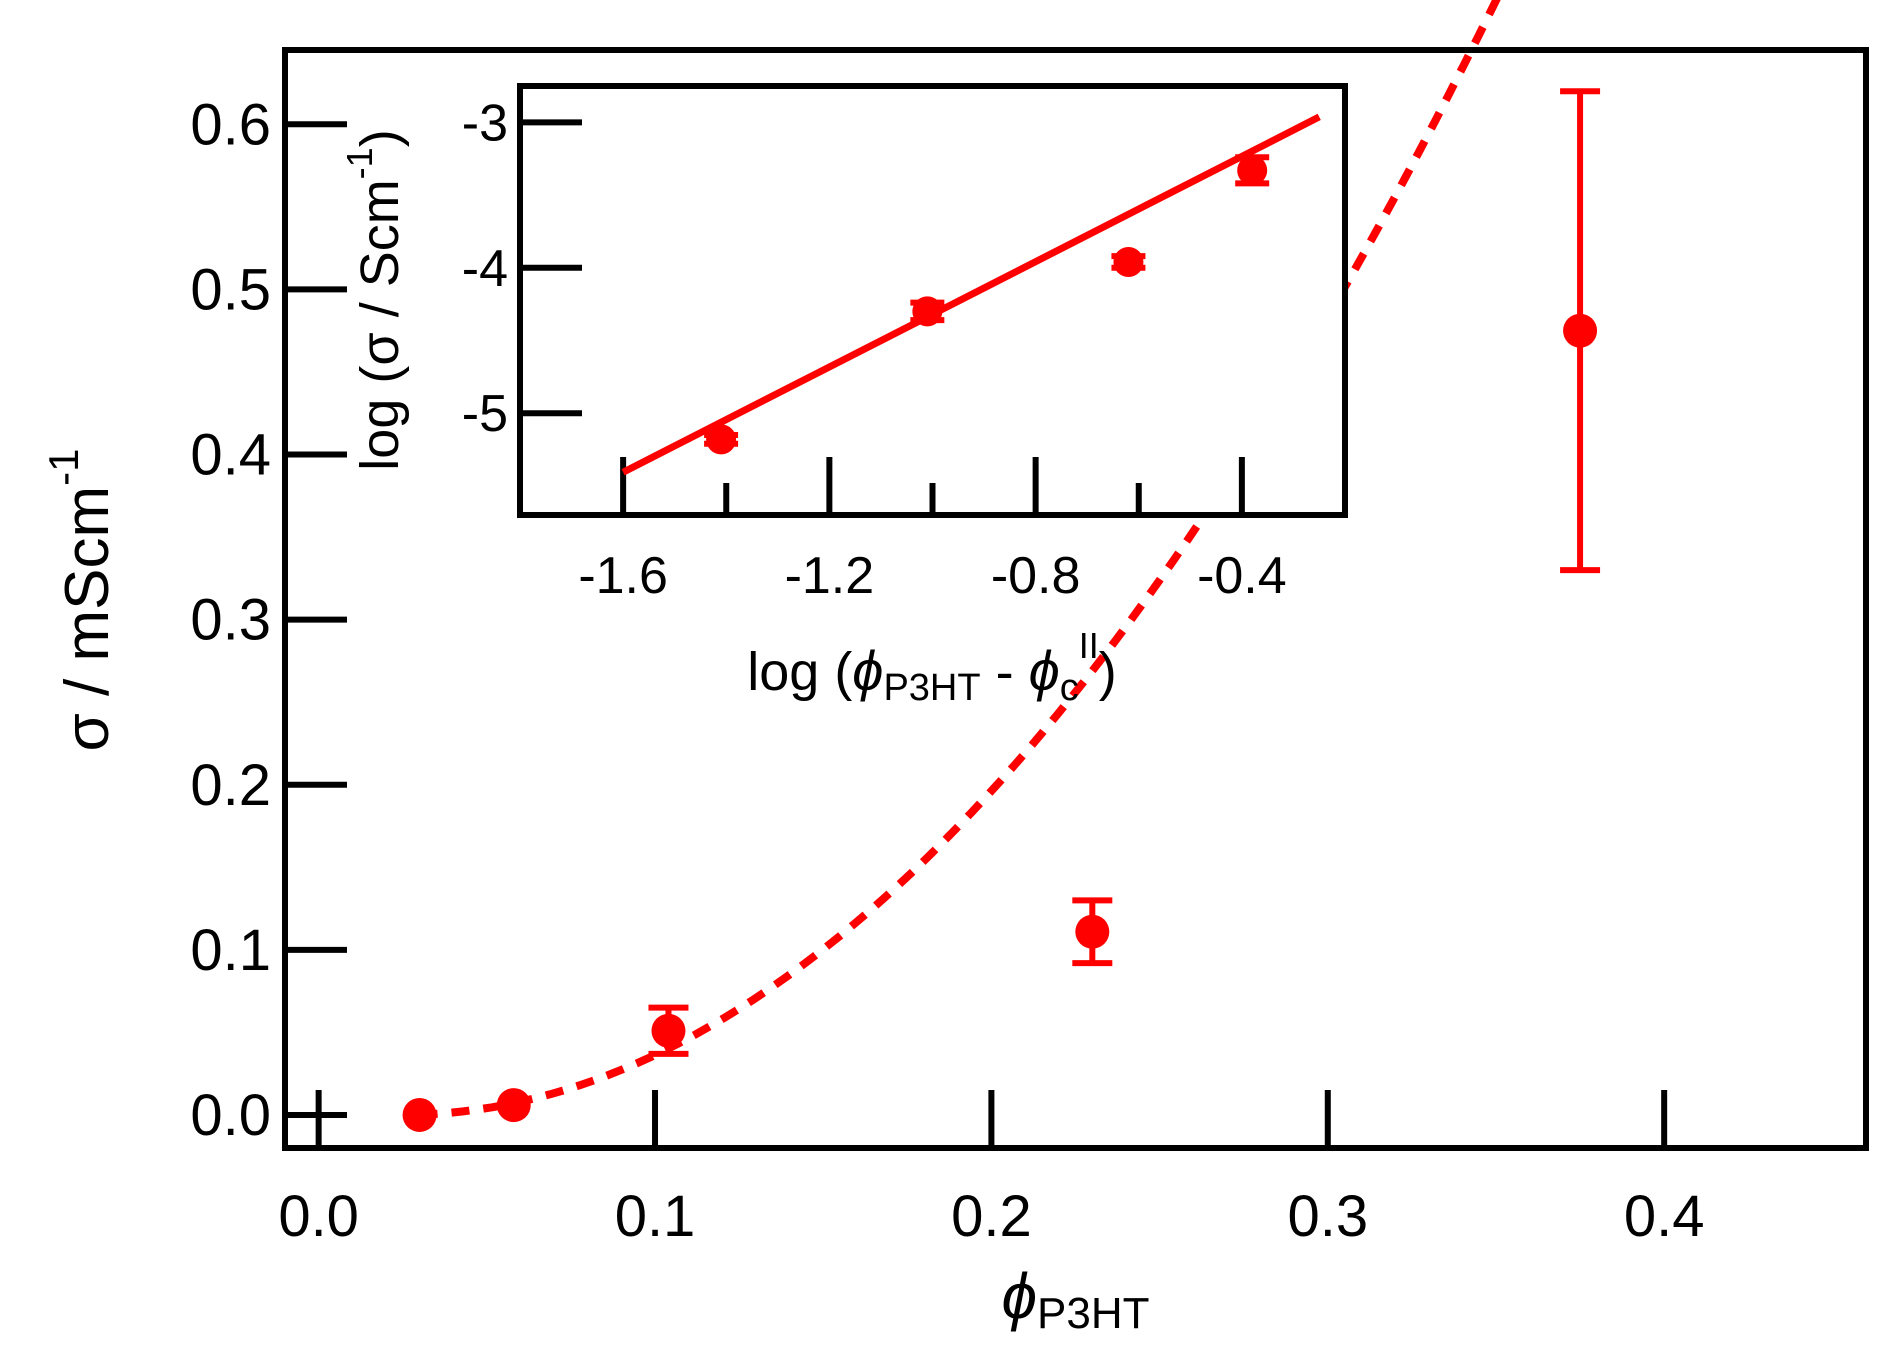 The height and width of the screenshot is (1354, 1899). I want to click on inset-y-axis-suffix: ), so click(380, 138).